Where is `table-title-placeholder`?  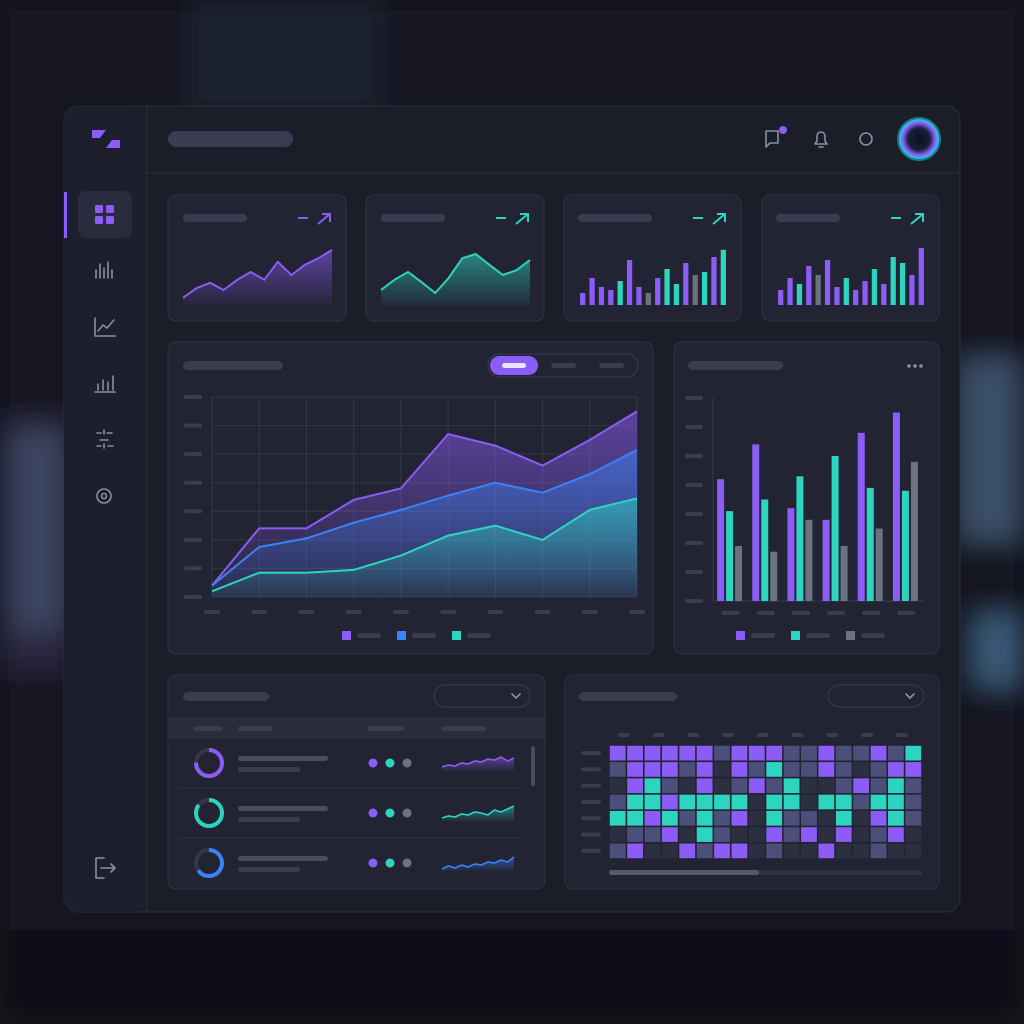 table-title-placeholder is located at coordinates (226, 696).